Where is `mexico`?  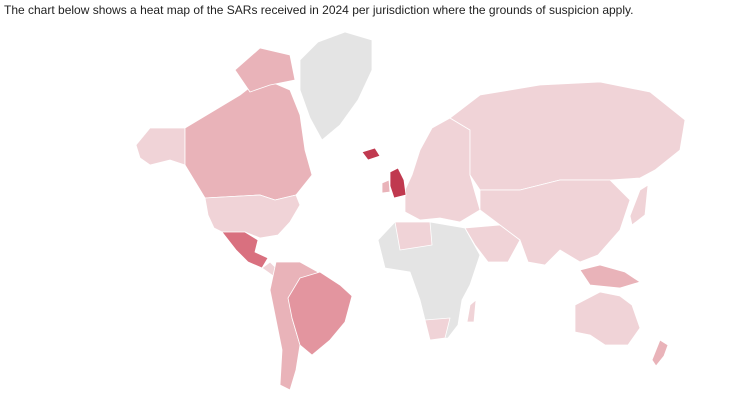
mexico is located at coordinates (245, 250).